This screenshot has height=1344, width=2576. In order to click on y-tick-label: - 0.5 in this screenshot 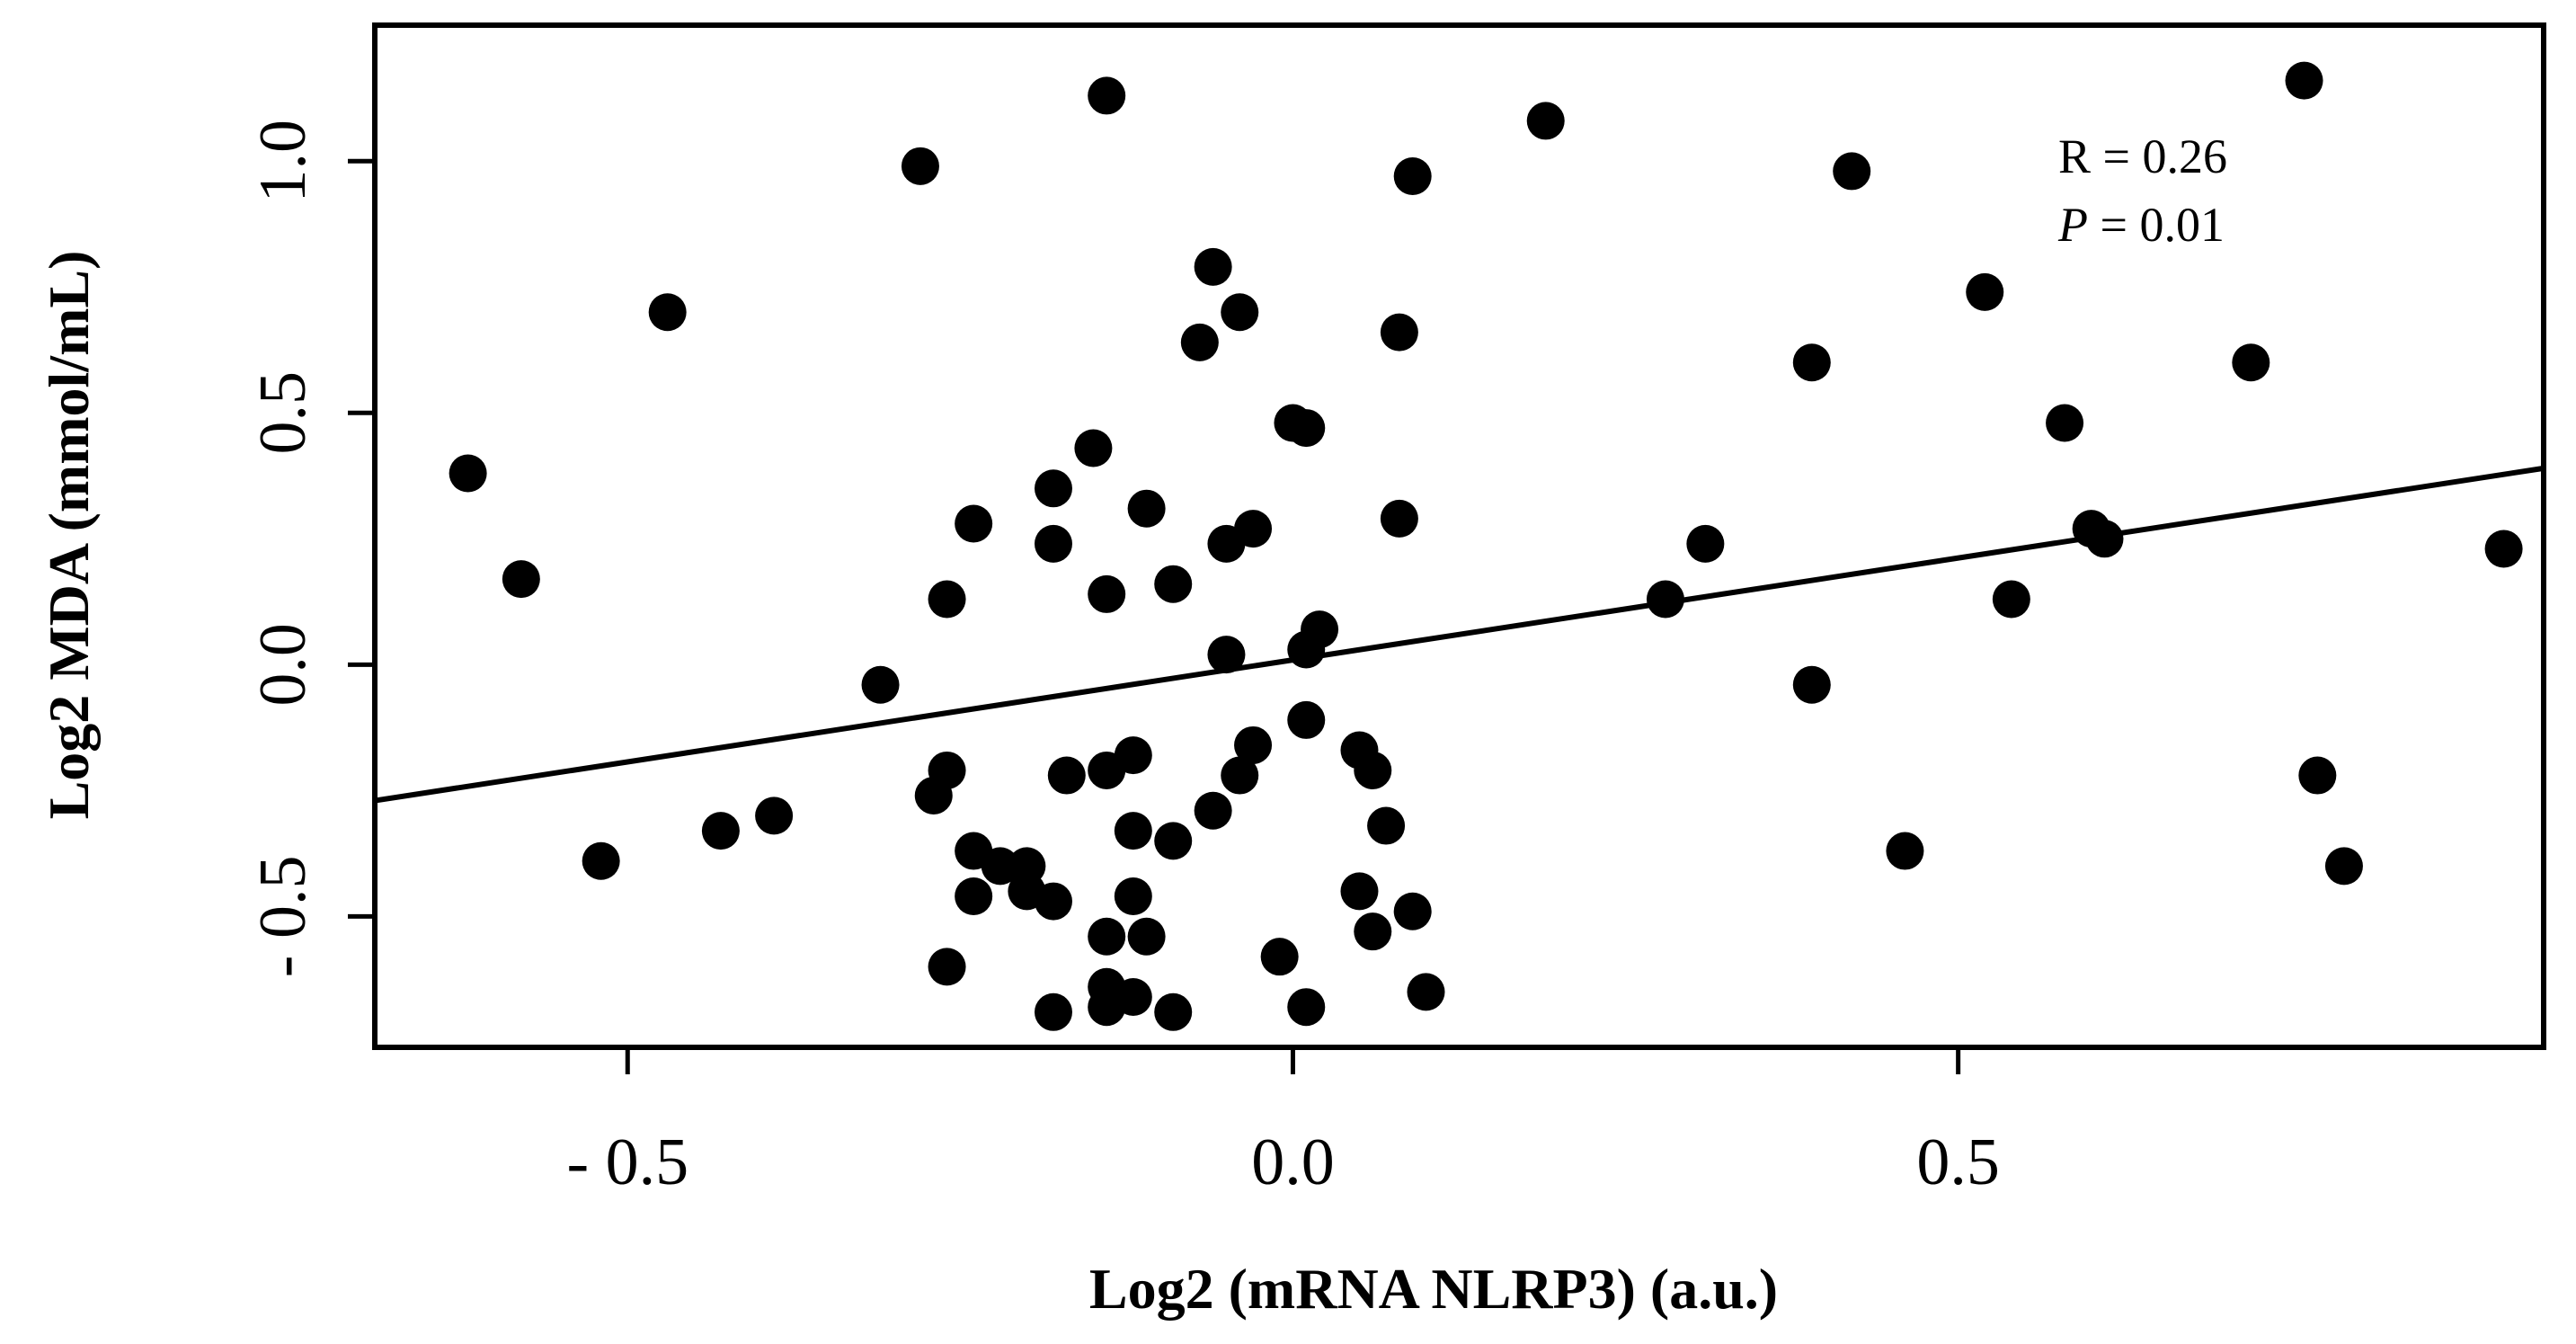, I will do `click(283, 917)`.